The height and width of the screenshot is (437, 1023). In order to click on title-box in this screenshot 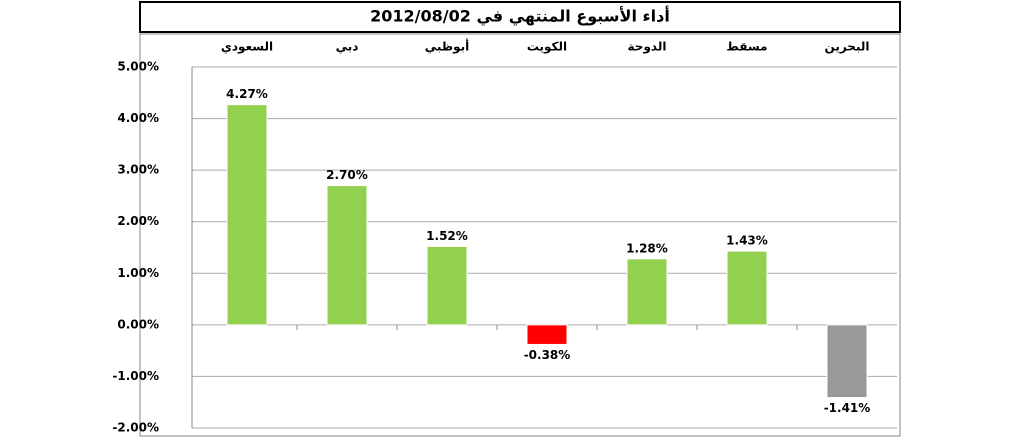, I will do `click(520, 17)`.